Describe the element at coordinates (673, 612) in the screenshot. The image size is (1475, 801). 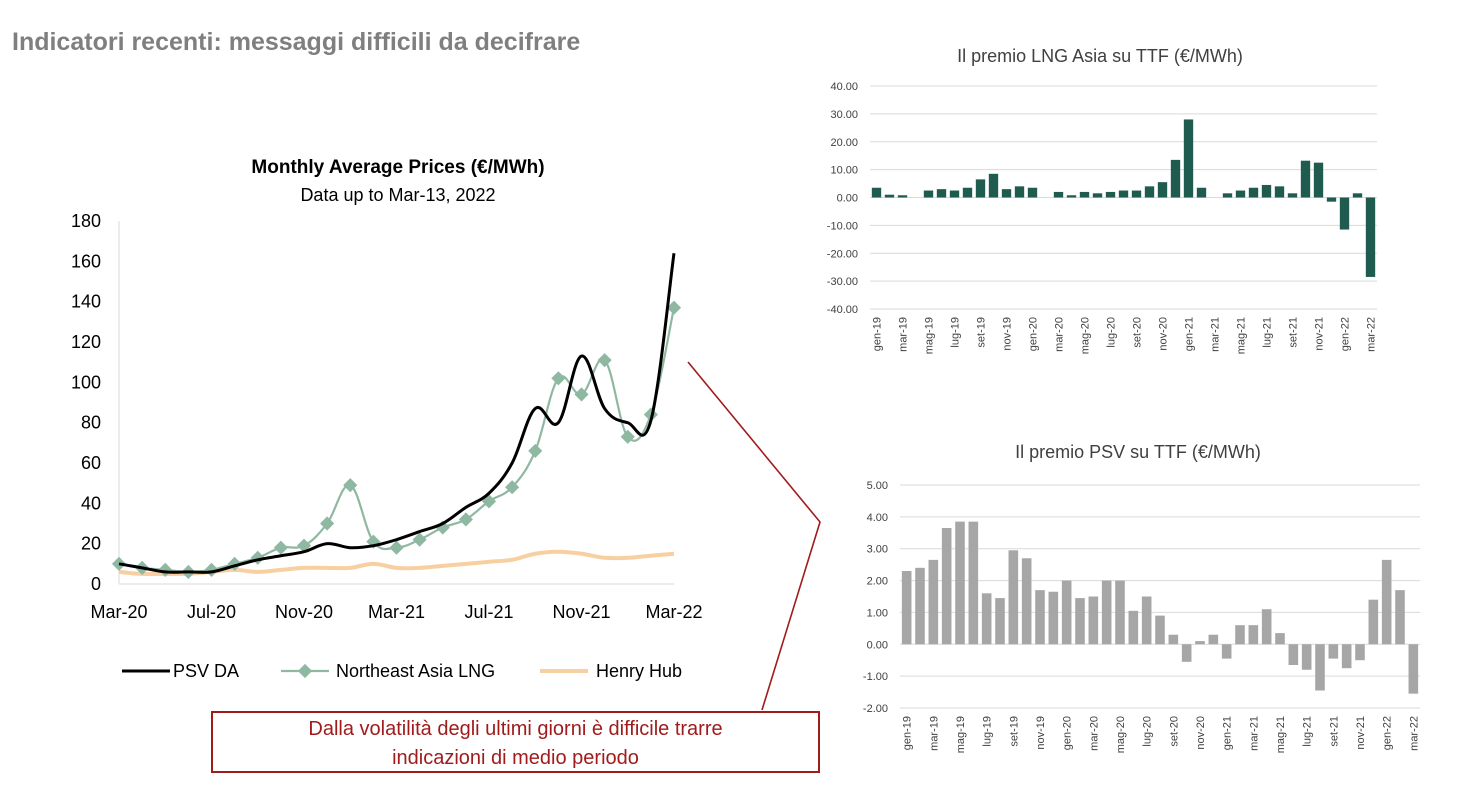
I see `x-tick-label: Mar-22` at that location.